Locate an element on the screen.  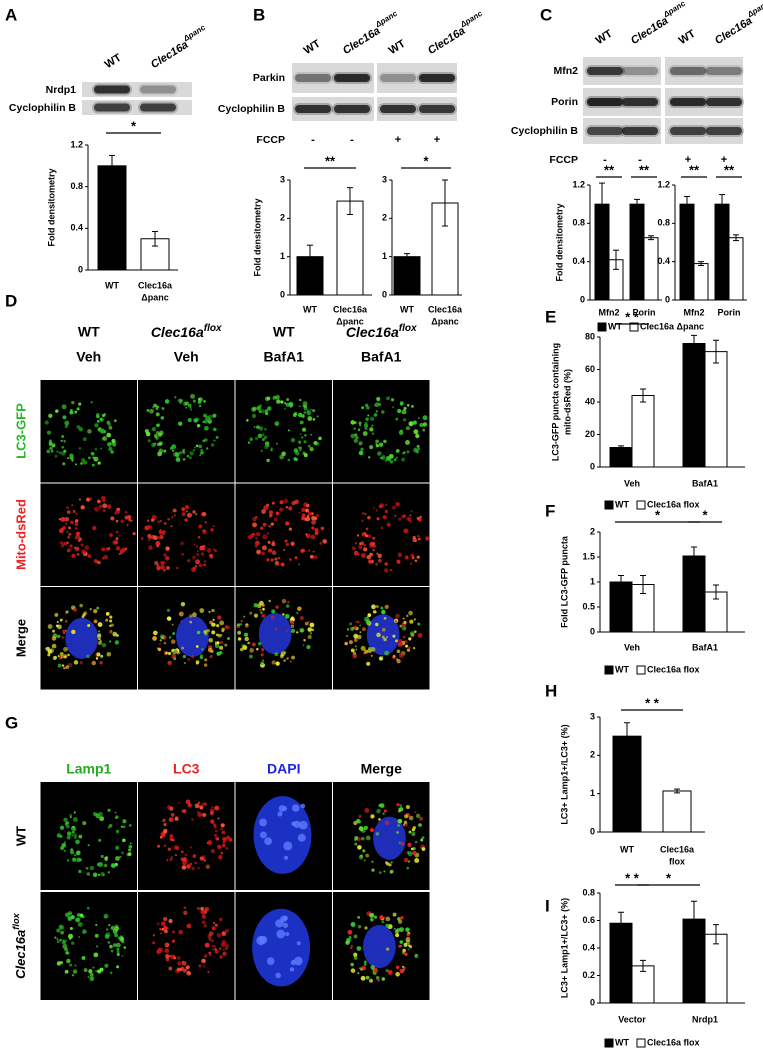
bar is located at coordinates (722, 252).